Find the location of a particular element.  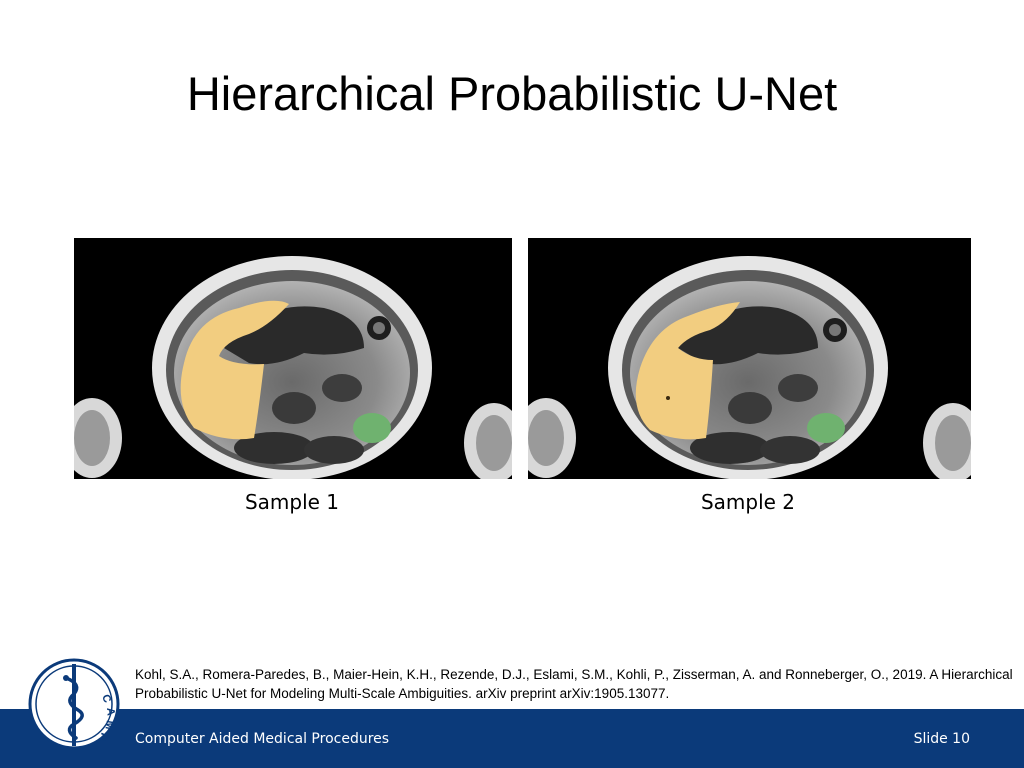

slide-title: Hierarchical Probabilistic U-Net is located at coordinates (512, 93).